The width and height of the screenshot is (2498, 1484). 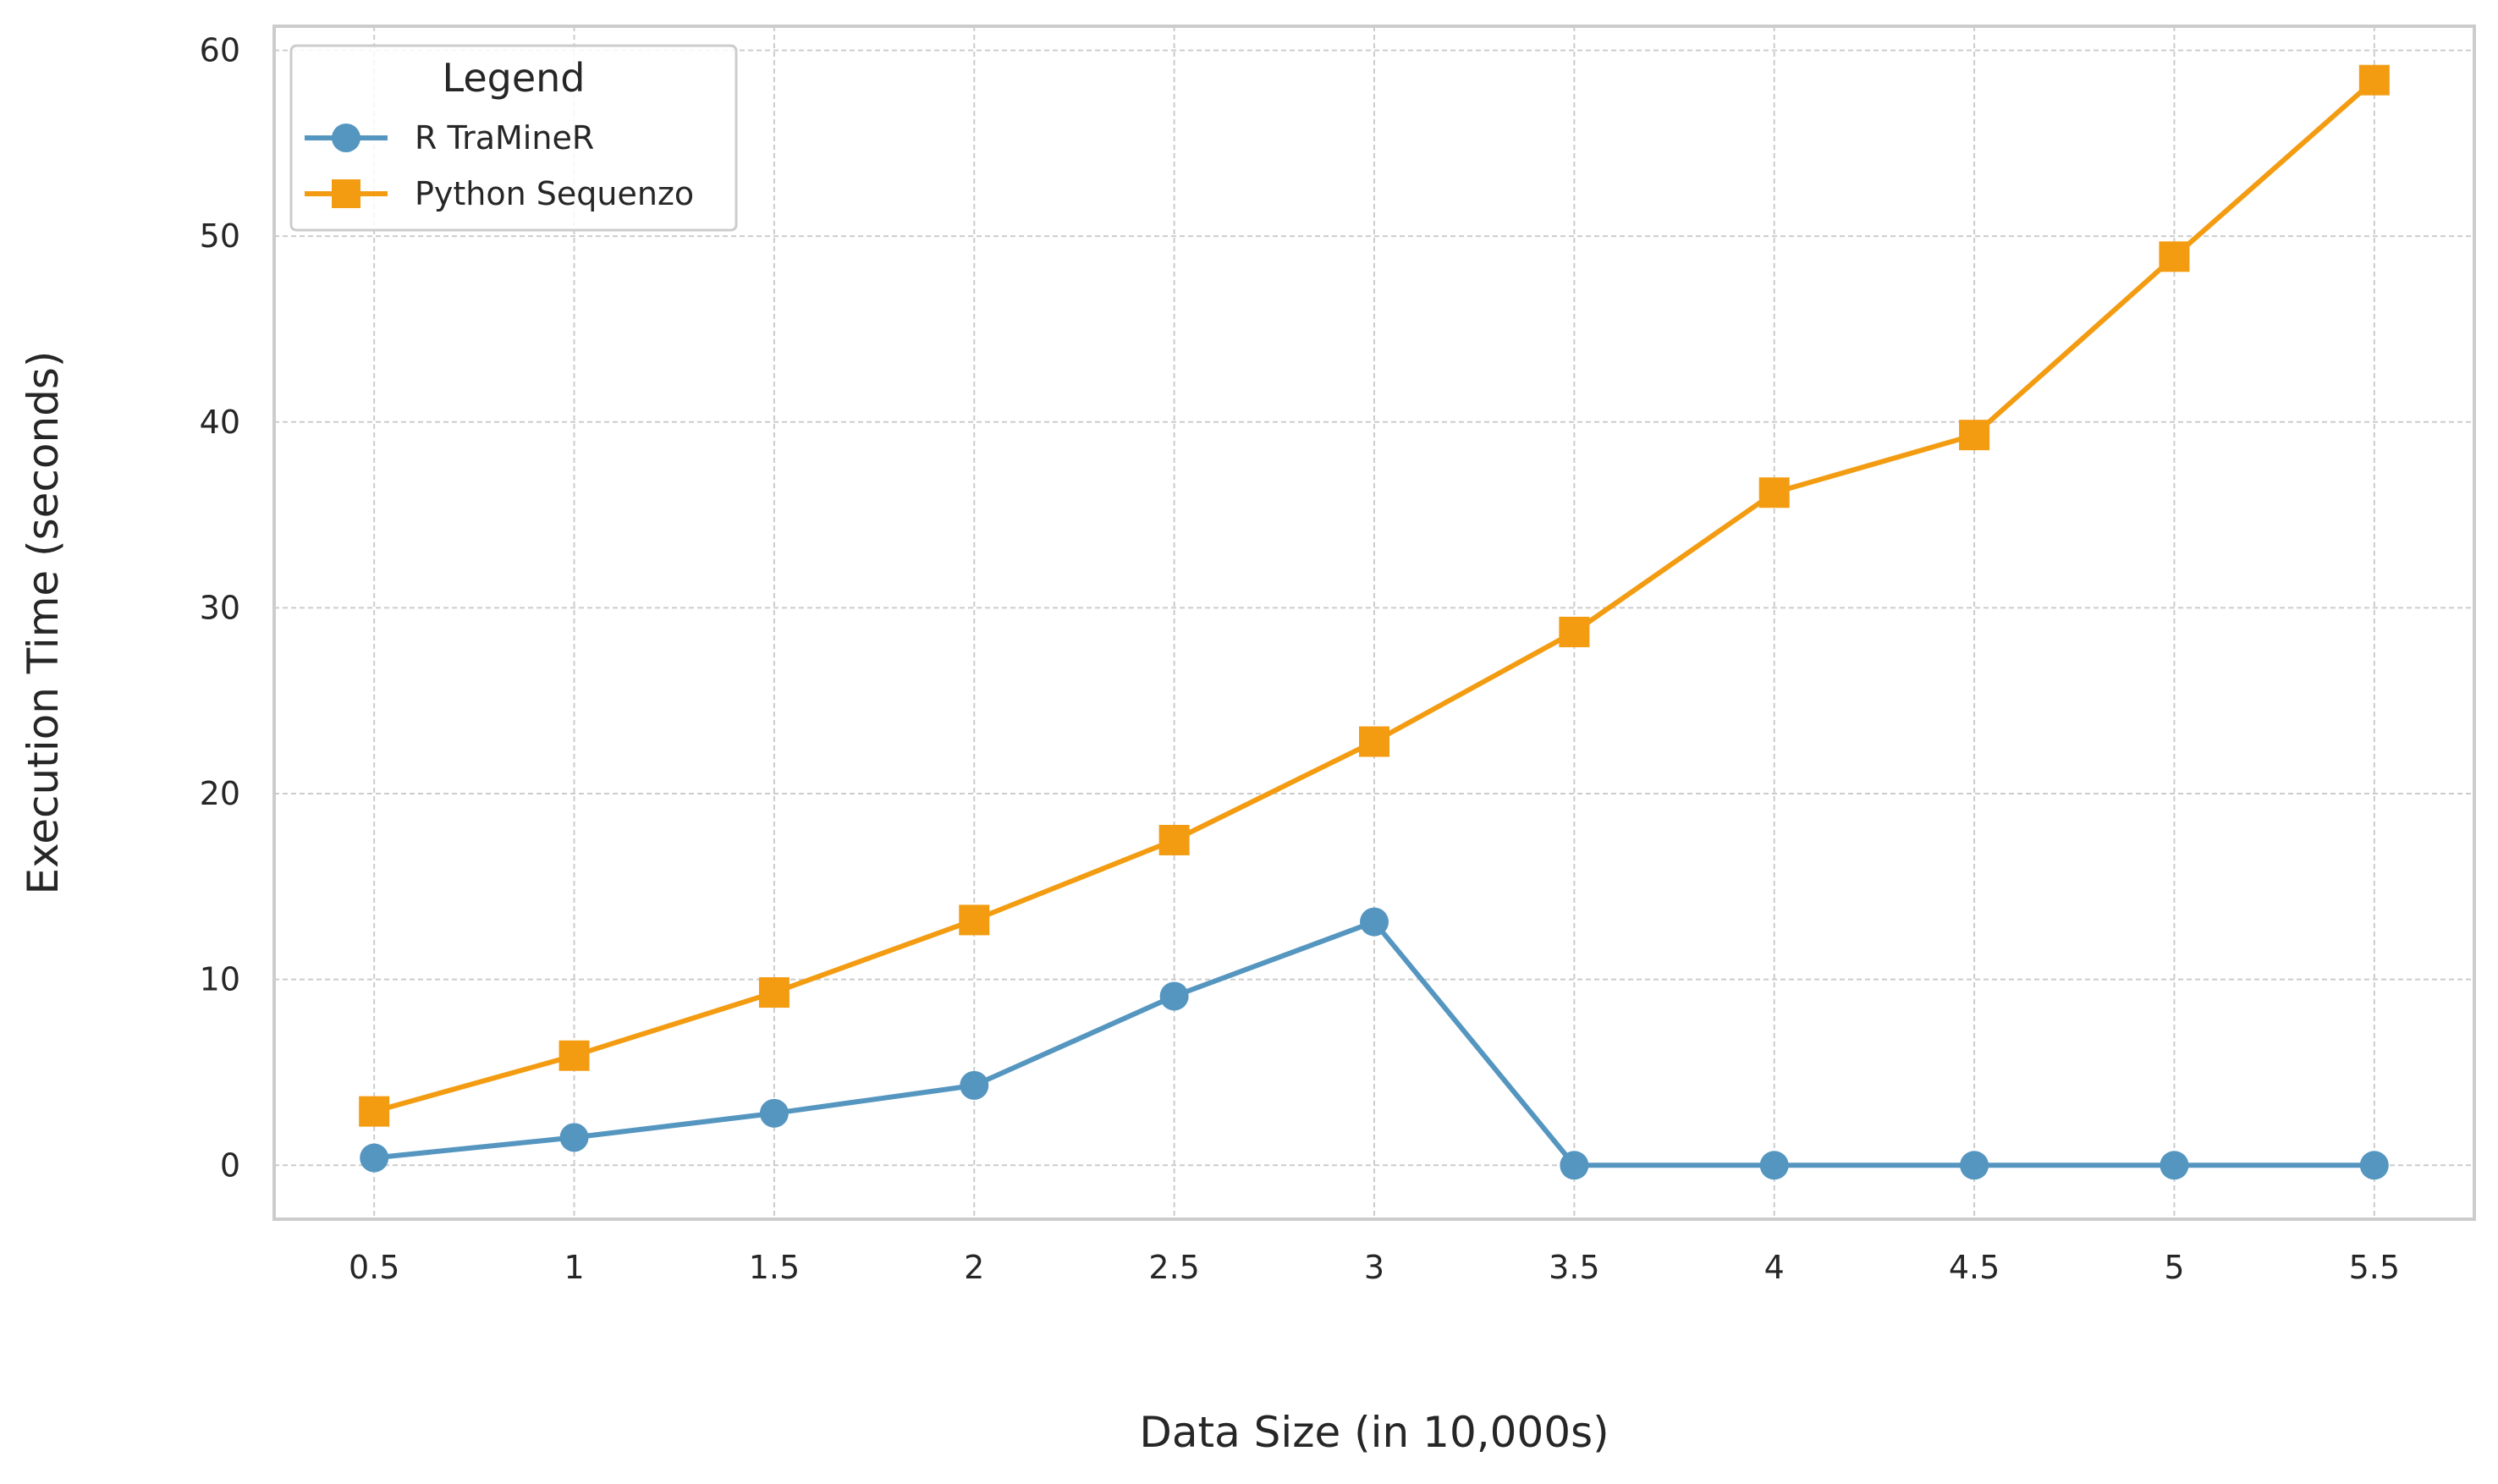 I want to click on y-tick-label: 30, so click(x=220, y=607).